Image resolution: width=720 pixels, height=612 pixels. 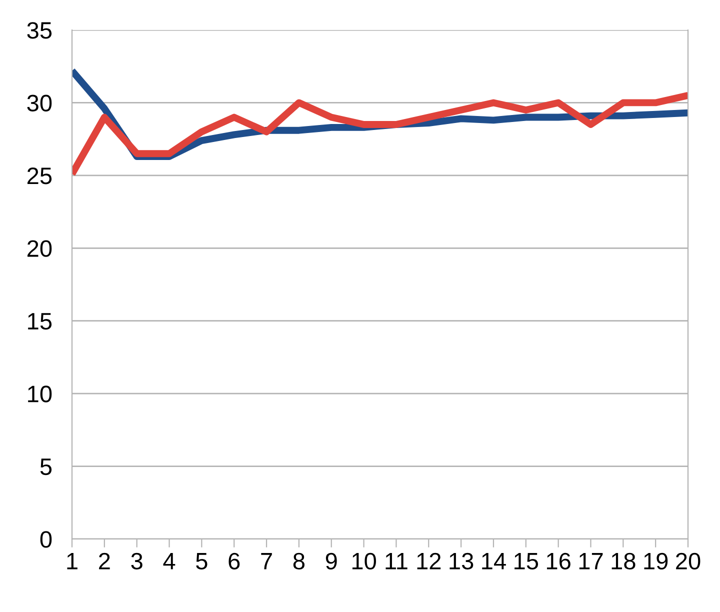 What do you see at coordinates (298, 561) in the screenshot?
I see `x-tick-label: 8` at bounding box center [298, 561].